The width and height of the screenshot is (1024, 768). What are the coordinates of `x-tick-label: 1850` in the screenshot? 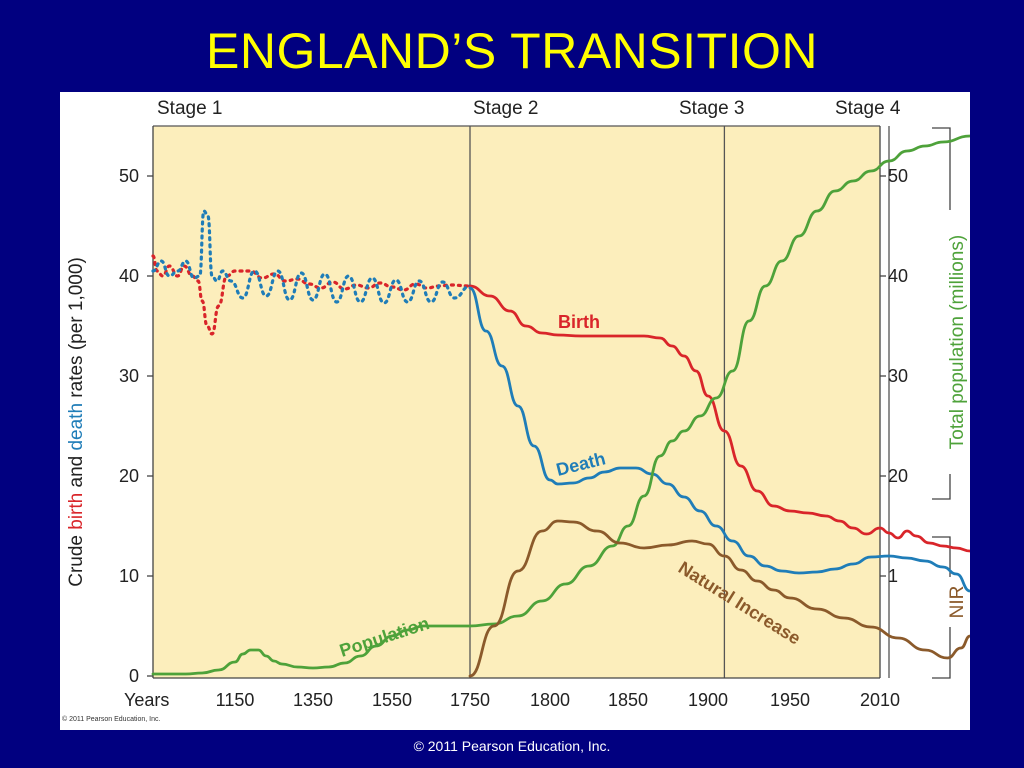 It's located at (628, 700).